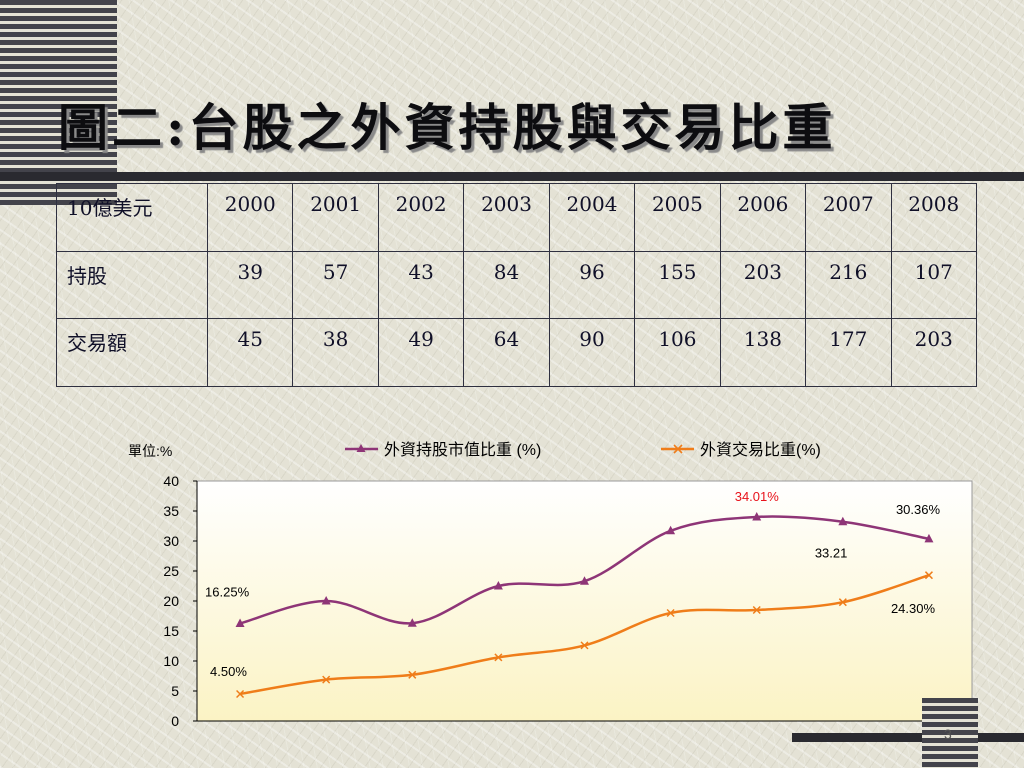 This screenshot has height=768, width=1024. What do you see at coordinates (132, 352) in the screenshot?
I see `table-row-label: 交易額` at bounding box center [132, 352].